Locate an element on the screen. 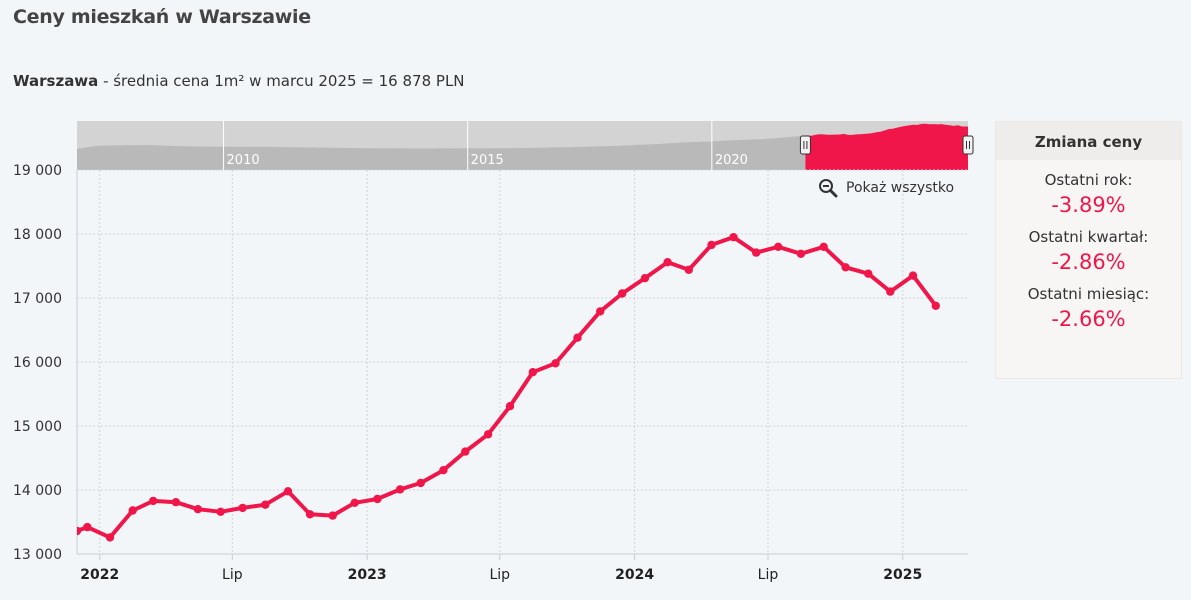 This screenshot has width=1191, height=600. x-tick-label: 2025 is located at coordinates (902, 575).